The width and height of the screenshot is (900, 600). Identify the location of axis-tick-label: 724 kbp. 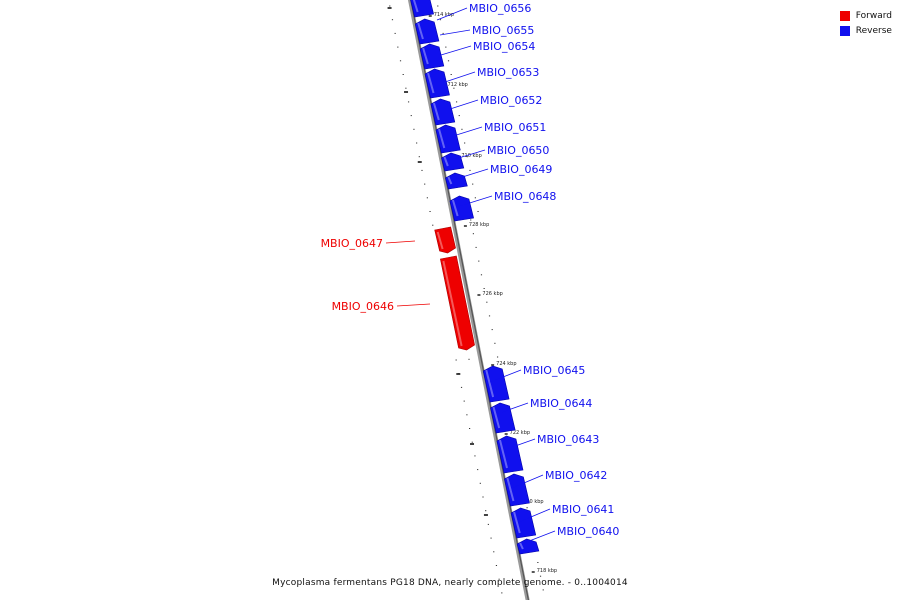
(506, 364).